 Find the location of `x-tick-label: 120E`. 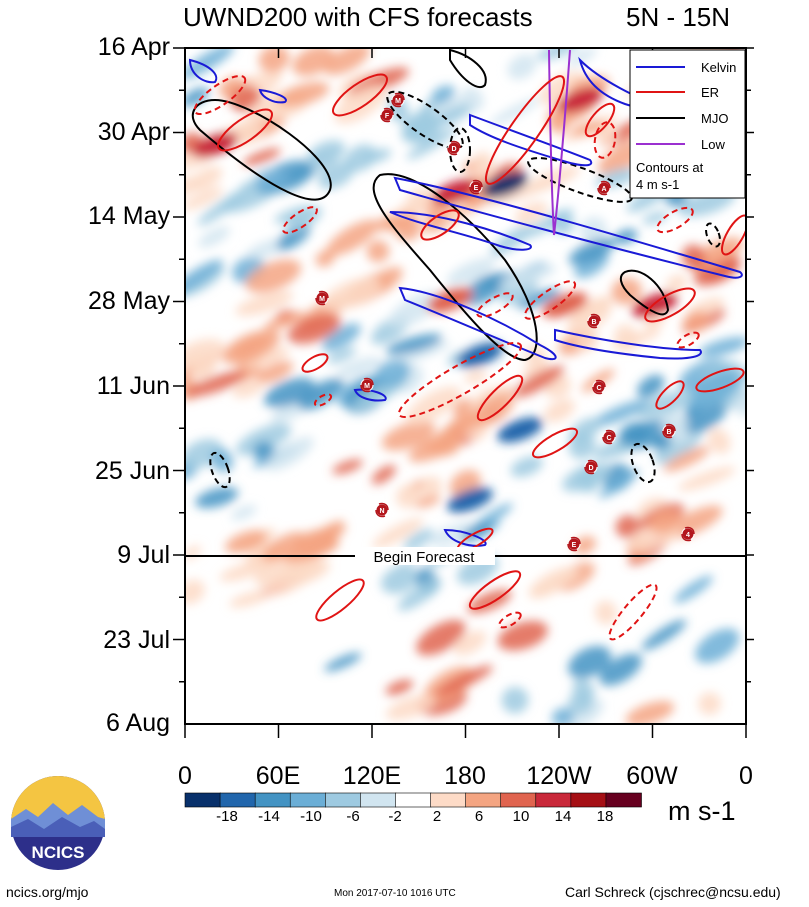

x-tick-label: 120E is located at coordinates (372, 776).